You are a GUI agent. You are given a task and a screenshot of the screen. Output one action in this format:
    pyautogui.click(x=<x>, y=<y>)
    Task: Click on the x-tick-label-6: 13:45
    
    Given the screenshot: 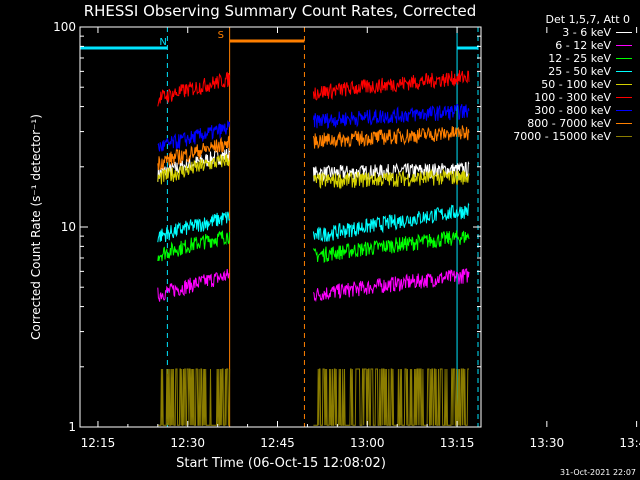 What is the action you would take?
    pyautogui.click(x=629, y=443)
    